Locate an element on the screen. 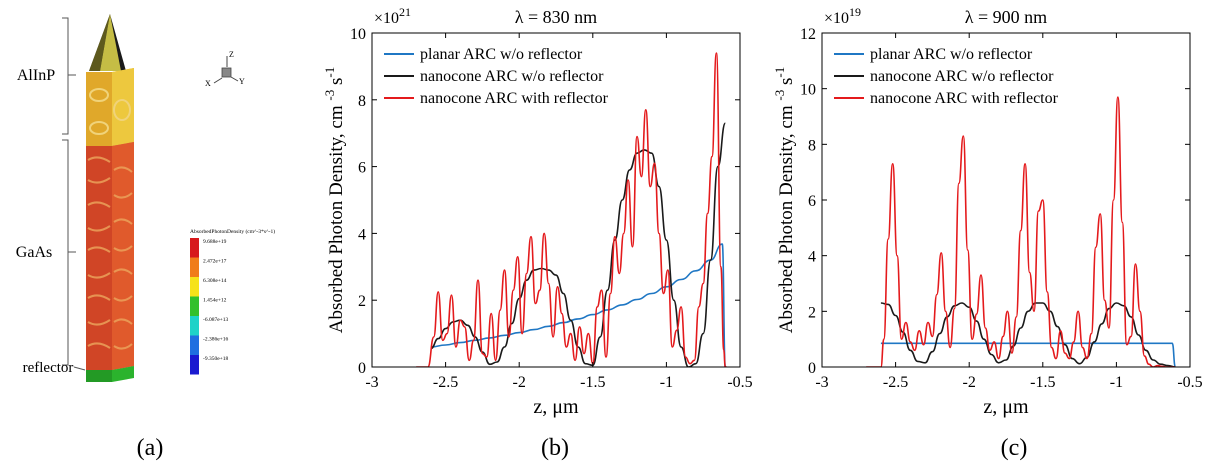 This screenshot has width=1211, height=464. gaas-label: GaAs is located at coordinates (34, 252).